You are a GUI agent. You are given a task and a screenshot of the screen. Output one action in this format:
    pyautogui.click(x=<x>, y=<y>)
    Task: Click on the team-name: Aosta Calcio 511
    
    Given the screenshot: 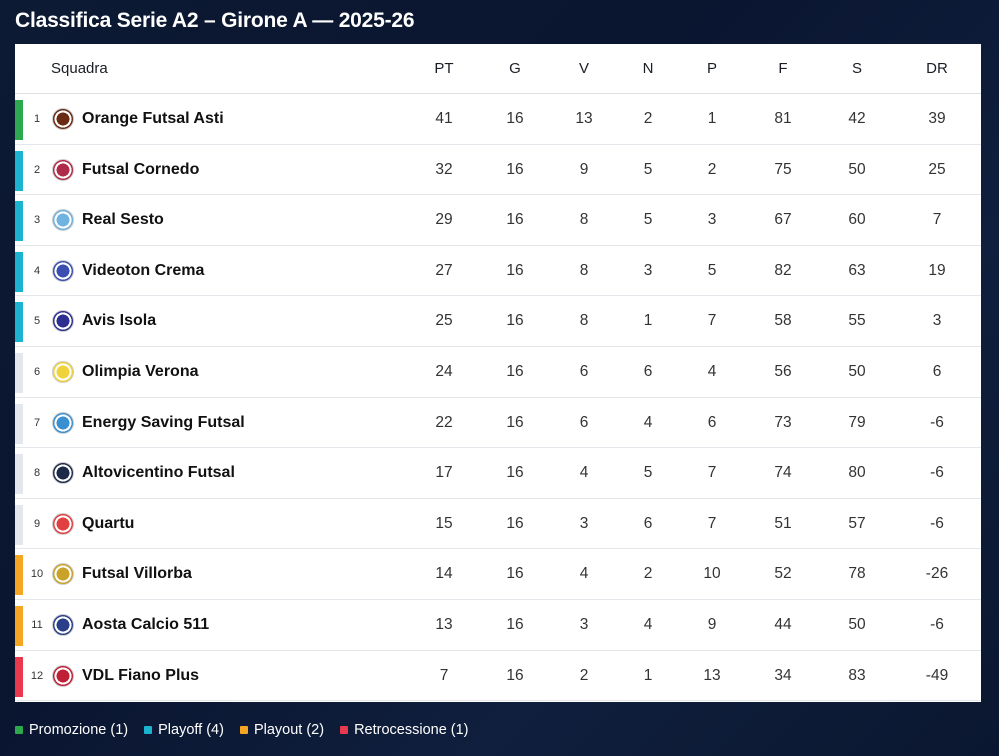 What is the action you would take?
    pyautogui.click(x=146, y=624)
    